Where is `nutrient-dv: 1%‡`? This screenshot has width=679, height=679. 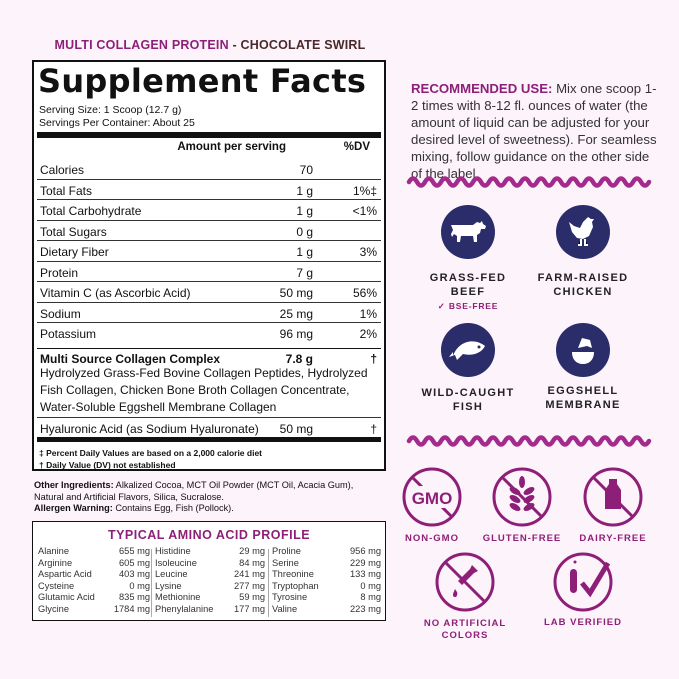
nutrient-dv: 1%‡ is located at coordinates (364, 190).